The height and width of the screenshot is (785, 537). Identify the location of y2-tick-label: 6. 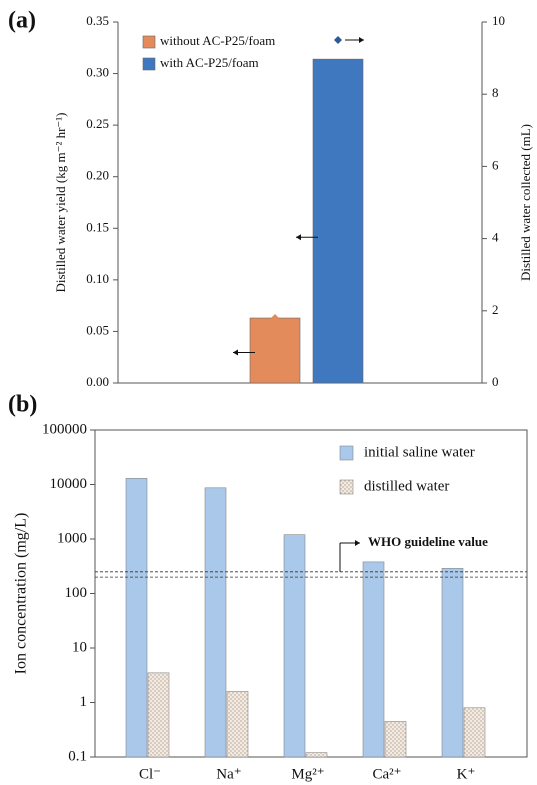
(495, 164).